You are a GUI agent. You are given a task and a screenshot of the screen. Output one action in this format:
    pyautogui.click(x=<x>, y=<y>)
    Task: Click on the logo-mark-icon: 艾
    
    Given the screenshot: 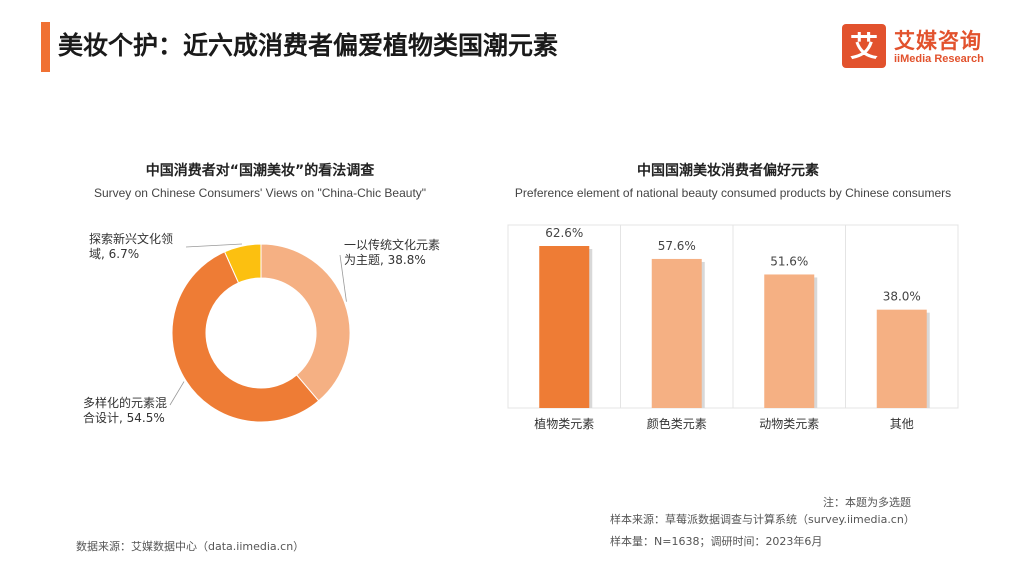 What is the action you would take?
    pyautogui.click(x=864, y=46)
    